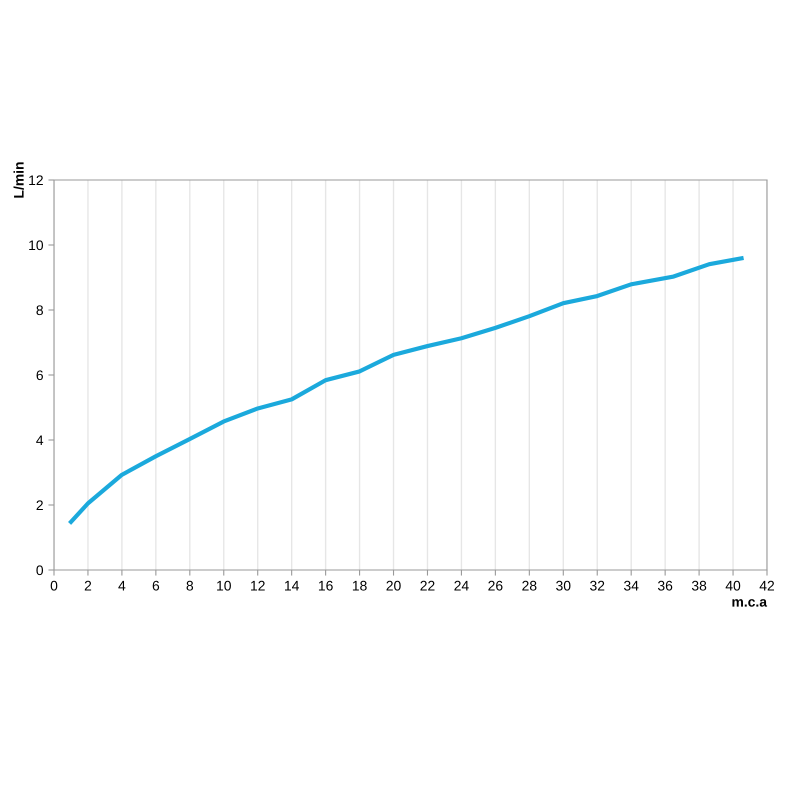  What do you see at coordinates (88, 585) in the screenshot?
I see `x-tick-label: 2` at bounding box center [88, 585].